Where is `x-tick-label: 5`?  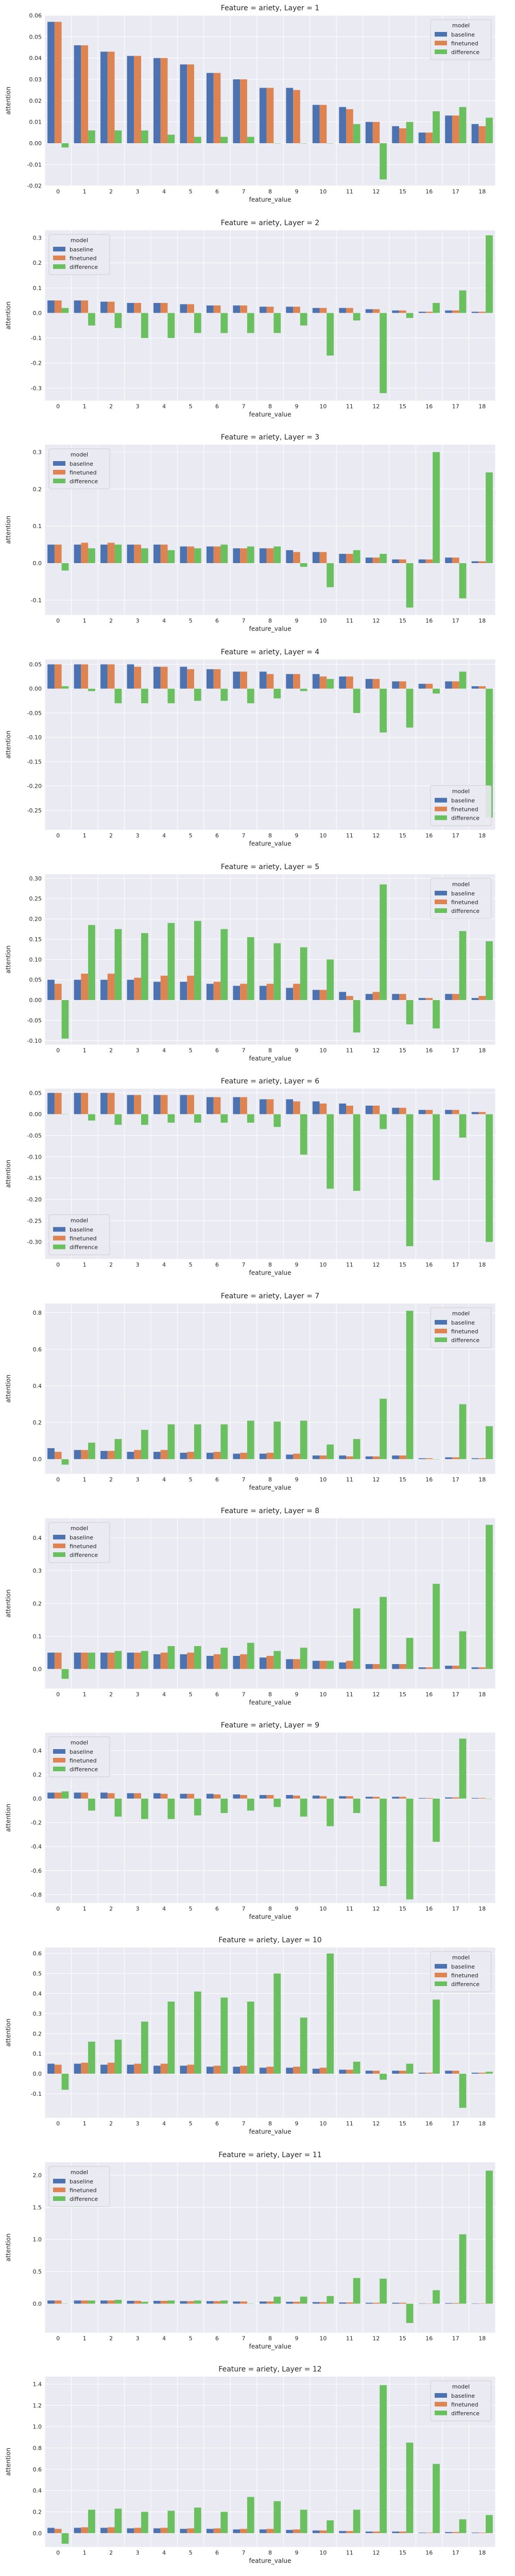
x-tick-label: 5 is located at coordinates (191, 2124).